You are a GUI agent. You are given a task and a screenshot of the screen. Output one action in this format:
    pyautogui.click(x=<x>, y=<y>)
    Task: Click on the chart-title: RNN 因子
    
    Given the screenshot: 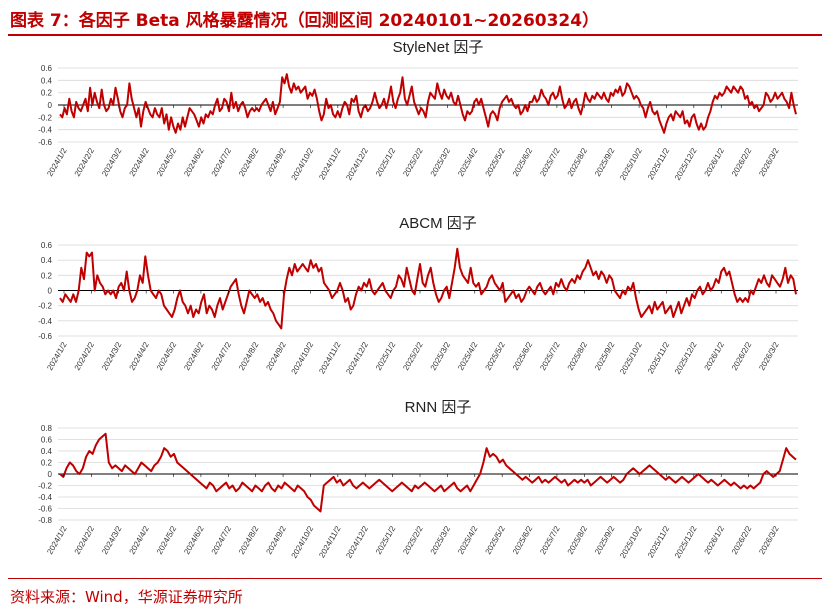 What is the action you would take?
    pyautogui.click(x=438, y=407)
    